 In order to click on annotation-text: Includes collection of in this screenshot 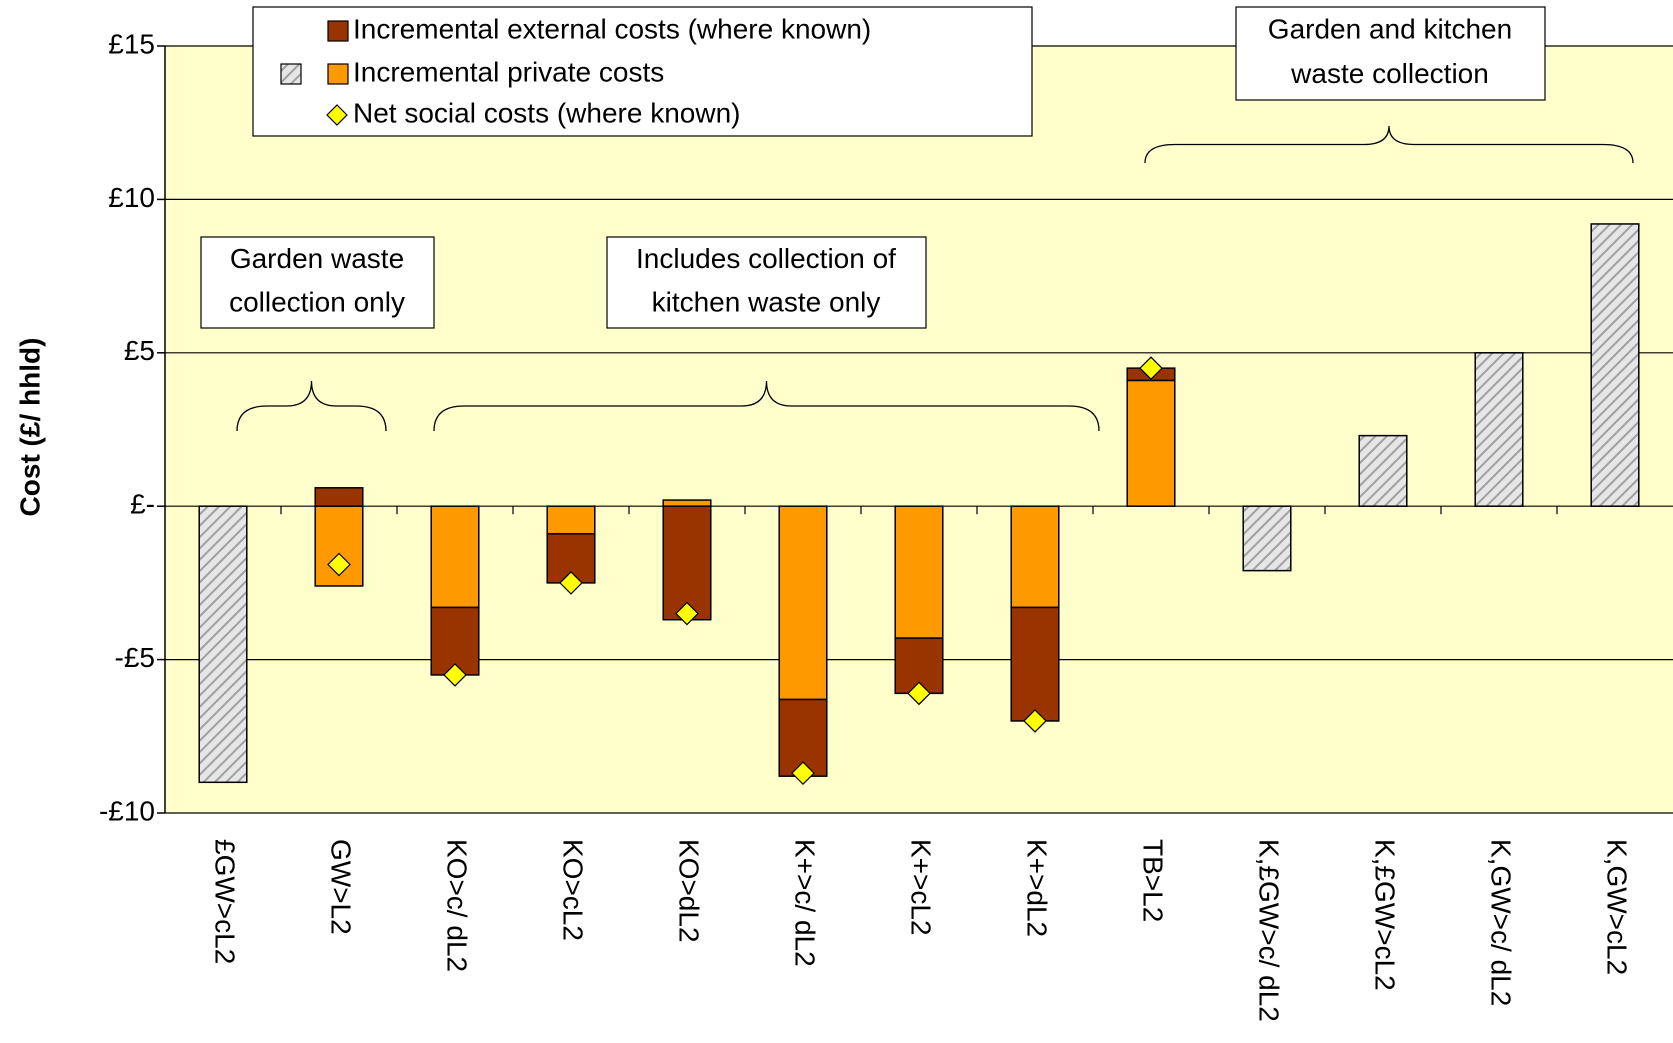, I will do `click(766, 258)`.